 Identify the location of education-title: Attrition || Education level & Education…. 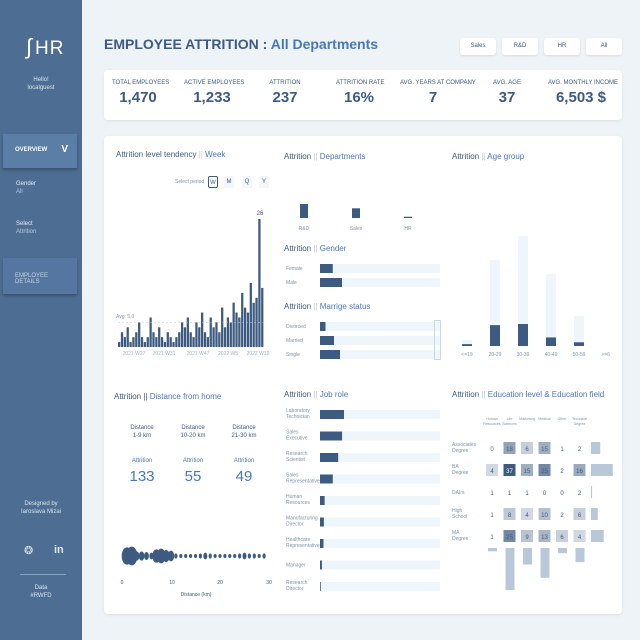
(528, 394).